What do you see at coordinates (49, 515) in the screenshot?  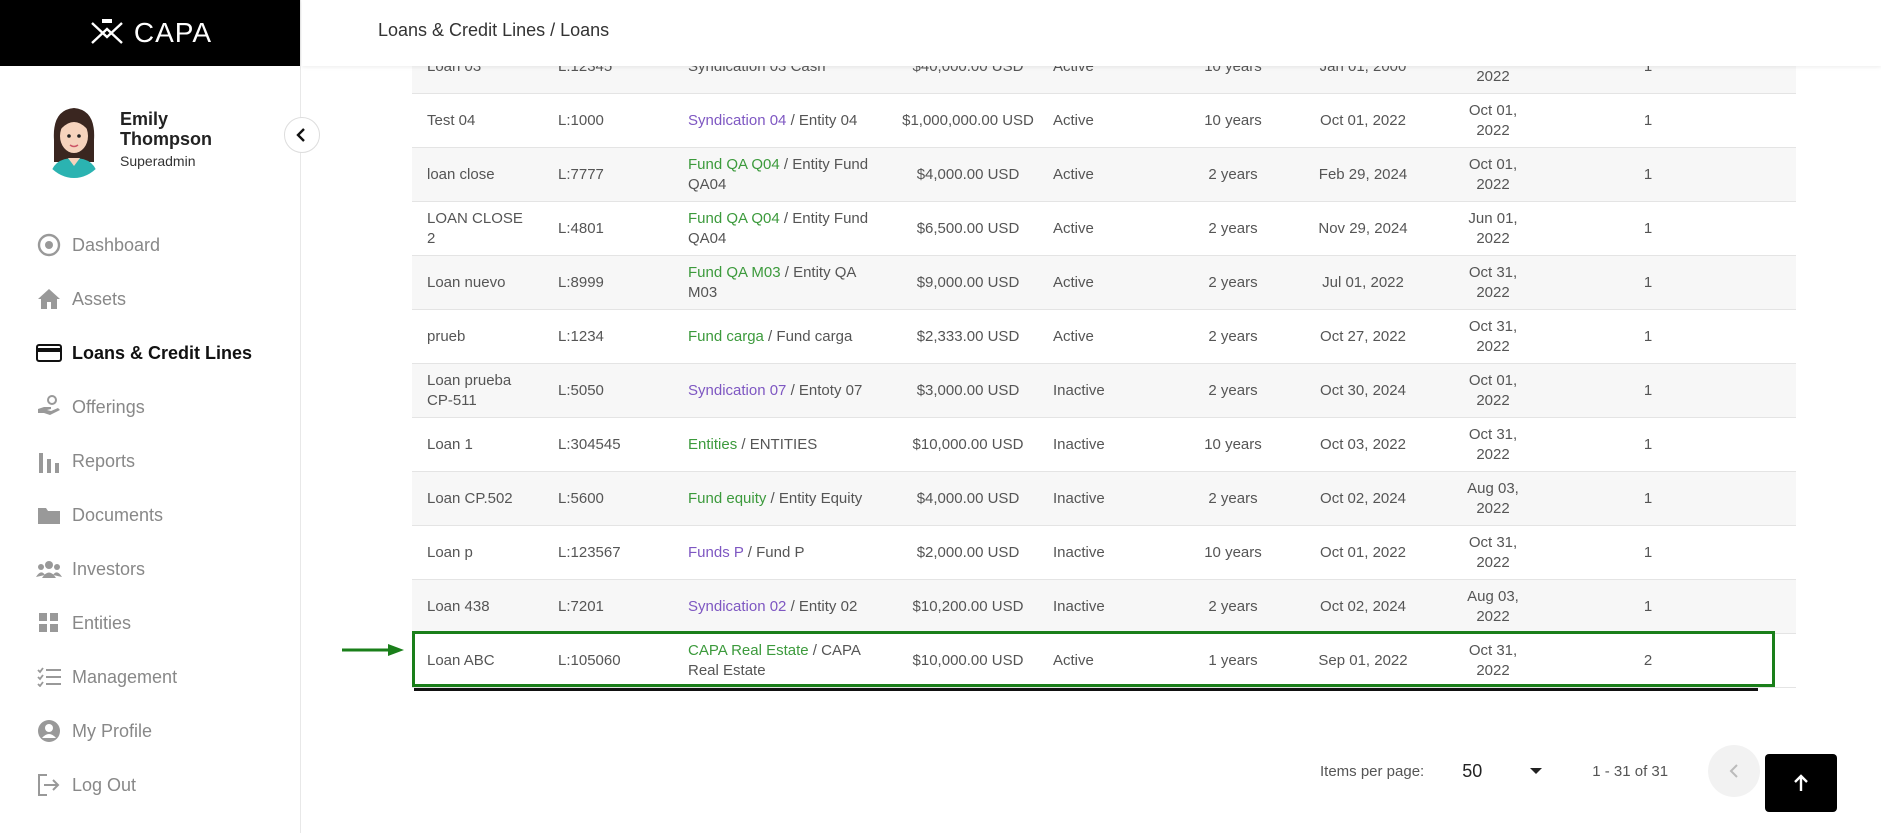 I see `folder-icon` at bounding box center [49, 515].